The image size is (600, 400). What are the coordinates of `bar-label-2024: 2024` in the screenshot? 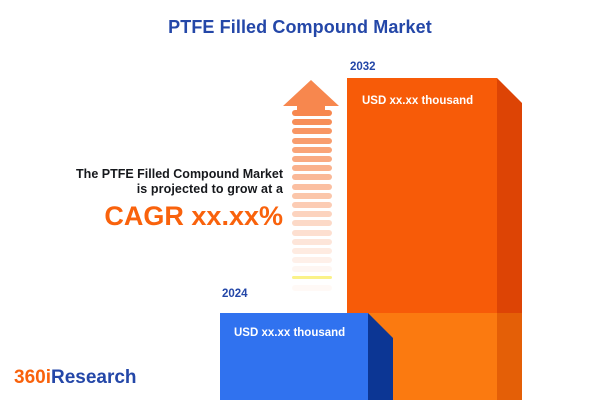 It's located at (235, 294).